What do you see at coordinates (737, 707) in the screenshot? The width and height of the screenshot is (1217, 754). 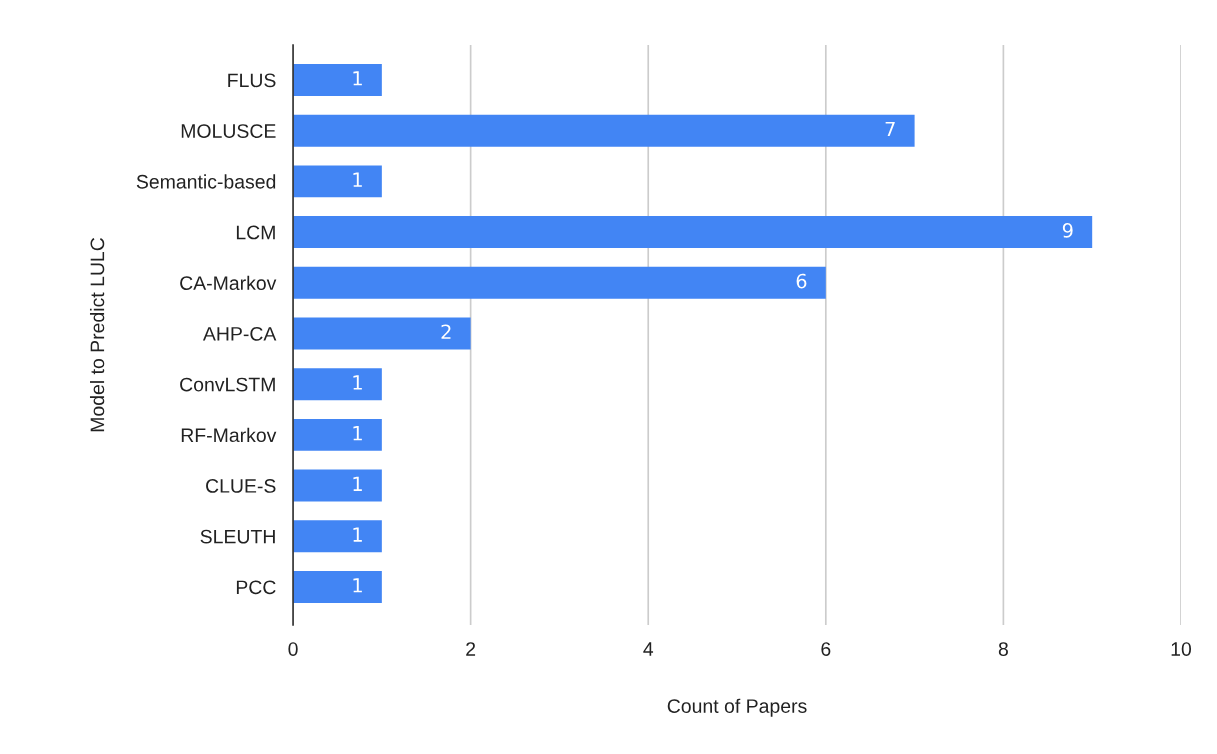 I see `x-axis-title: Count of Papers` at bounding box center [737, 707].